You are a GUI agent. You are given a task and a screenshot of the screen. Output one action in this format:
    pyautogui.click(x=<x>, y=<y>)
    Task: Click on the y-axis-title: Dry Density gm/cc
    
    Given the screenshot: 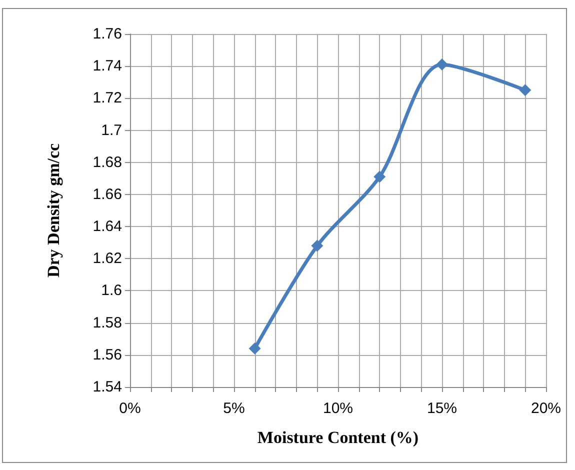 What is the action you would take?
    pyautogui.click(x=53, y=210)
    